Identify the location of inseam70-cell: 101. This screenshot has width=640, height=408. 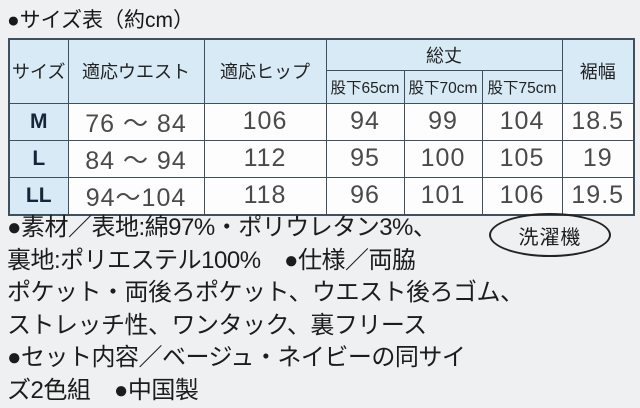
(443, 195).